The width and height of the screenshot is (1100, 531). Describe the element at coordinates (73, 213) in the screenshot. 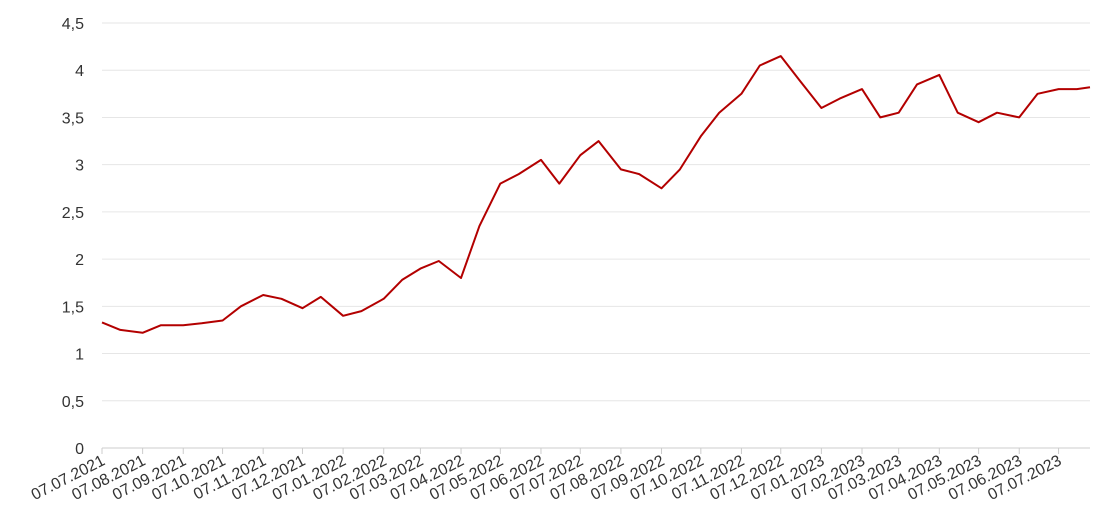

I see `y-tick-label: 2,5` at that location.